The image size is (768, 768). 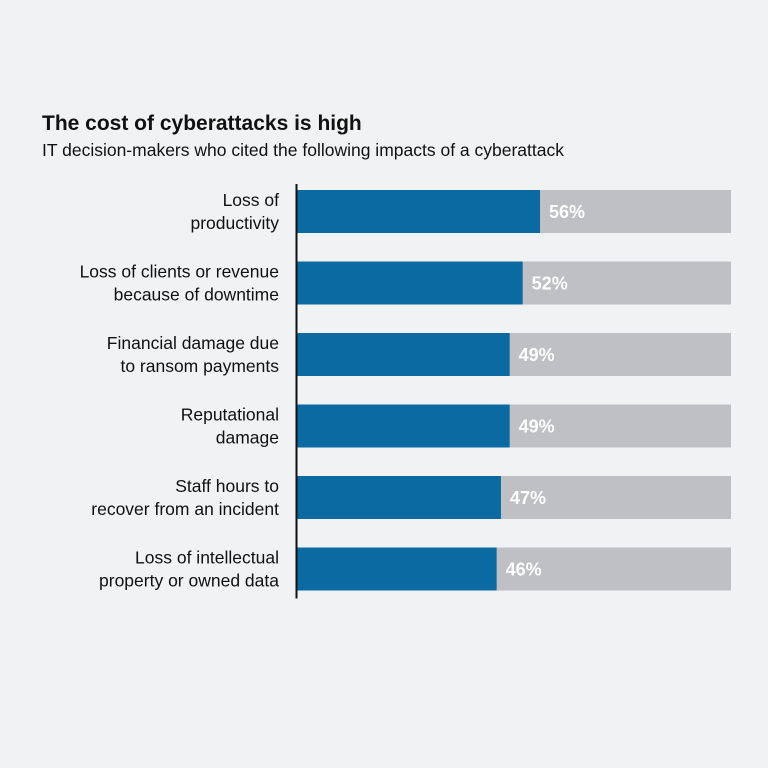 I want to click on category-label-line: property or owned data, so click(x=189, y=581).